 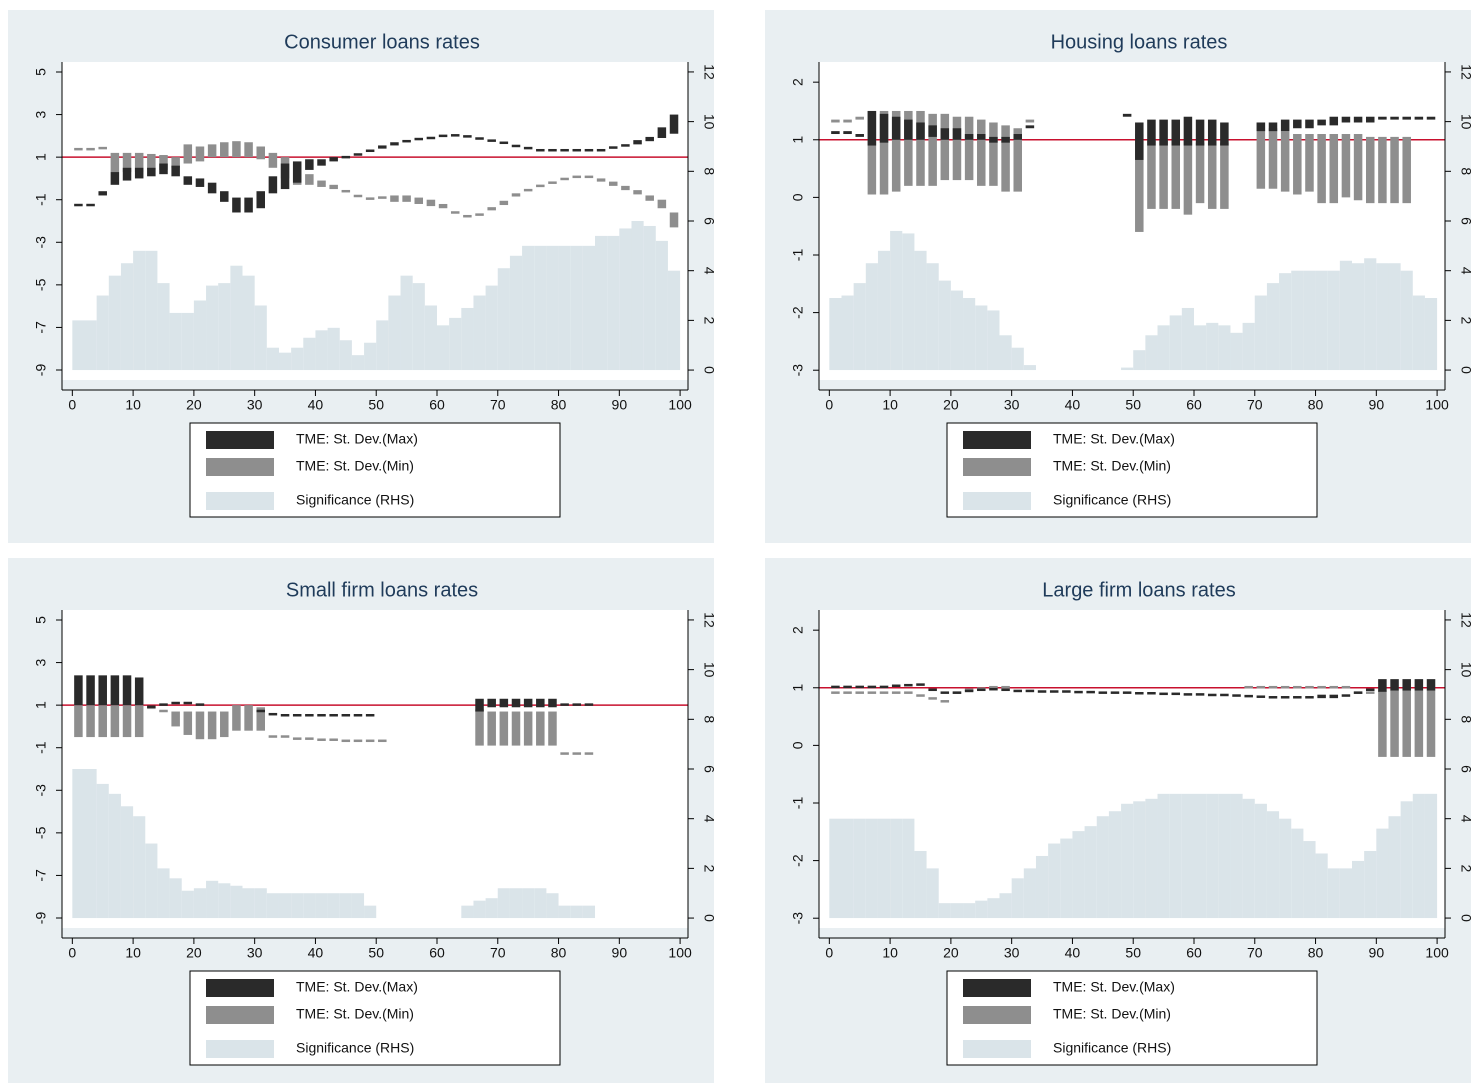 I want to click on legend-label: Significance (RHS), so click(x=1112, y=1048).